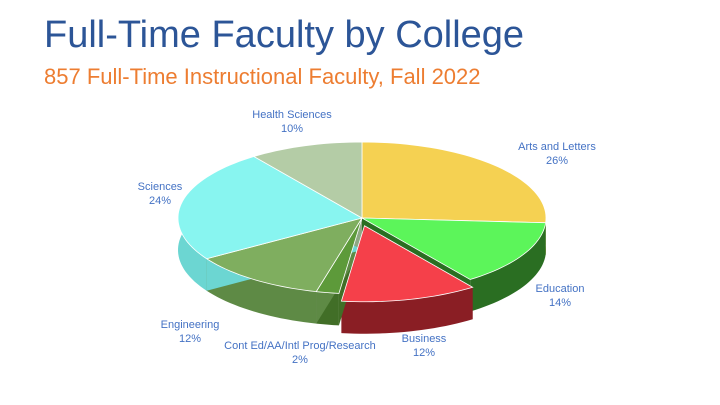 The width and height of the screenshot is (720, 405). What do you see at coordinates (560, 289) in the screenshot?
I see `slice-label: Education` at bounding box center [560, 289].